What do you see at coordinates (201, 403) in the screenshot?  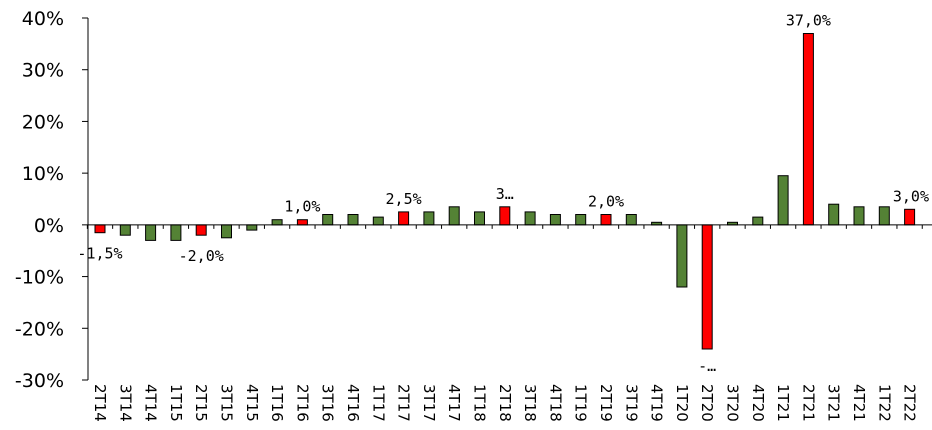 I see `x-tick-label: 2T15` at bounding box center [201, 403].